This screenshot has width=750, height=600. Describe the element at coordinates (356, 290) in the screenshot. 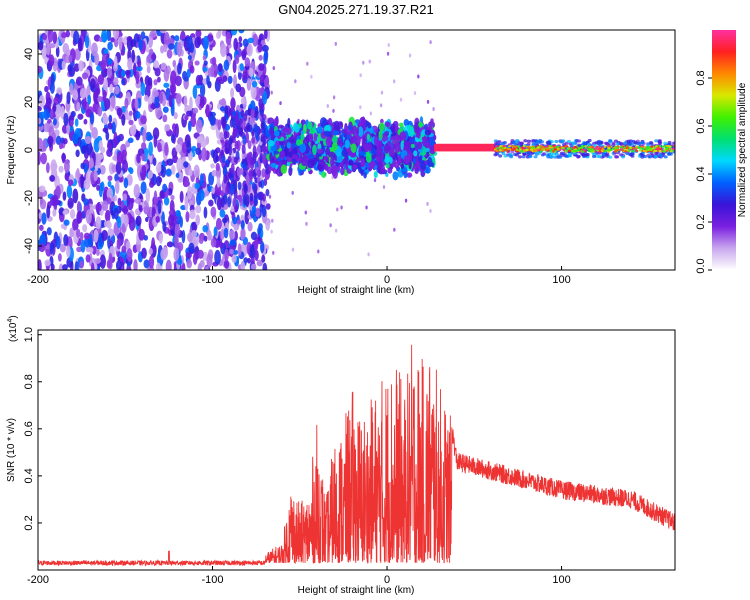

I see `spectrogram-x-label: Height of straight line (km)` at that location.